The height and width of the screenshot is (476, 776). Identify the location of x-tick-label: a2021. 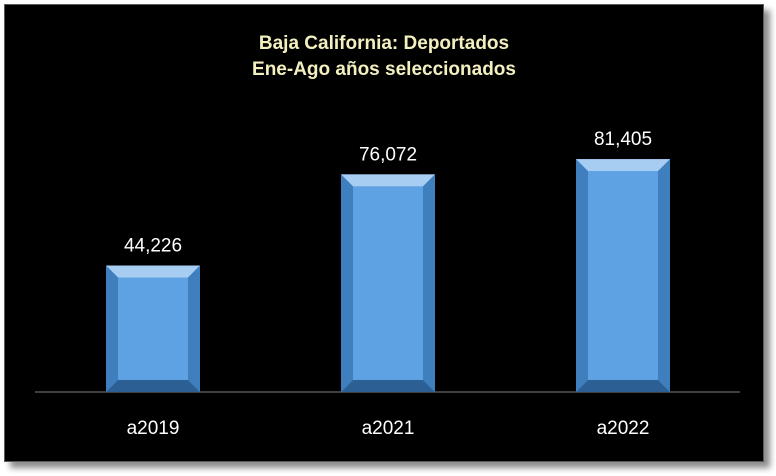
(388, 428).